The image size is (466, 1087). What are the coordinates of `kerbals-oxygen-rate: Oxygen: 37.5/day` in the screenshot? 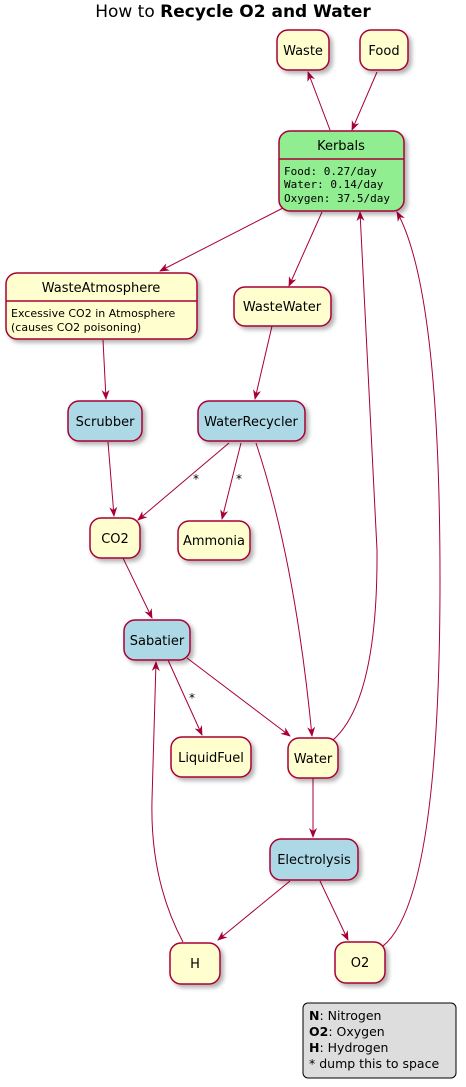 It's located at (337, 198).